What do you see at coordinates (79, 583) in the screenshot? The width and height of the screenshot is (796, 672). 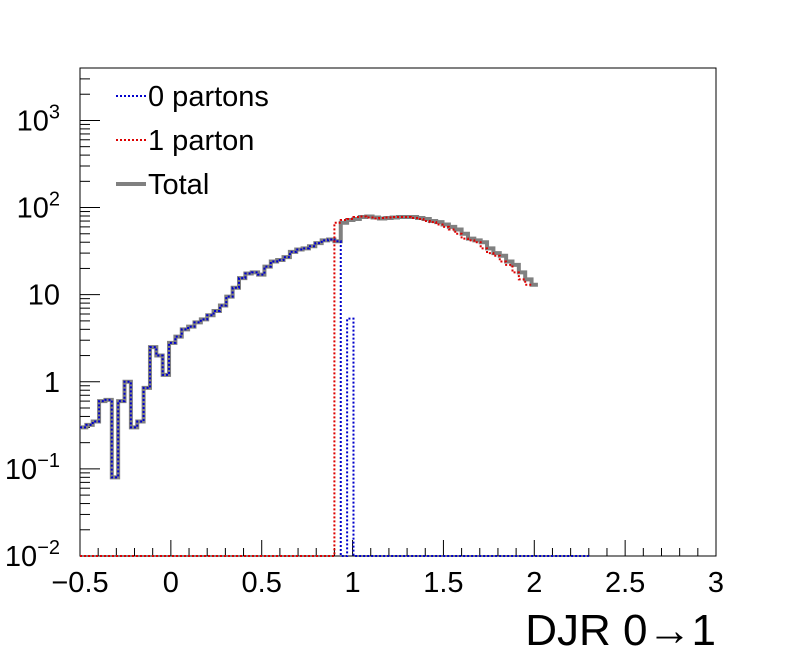 I see `x-tick-label: −0.5` at bounding box center [79, 583].